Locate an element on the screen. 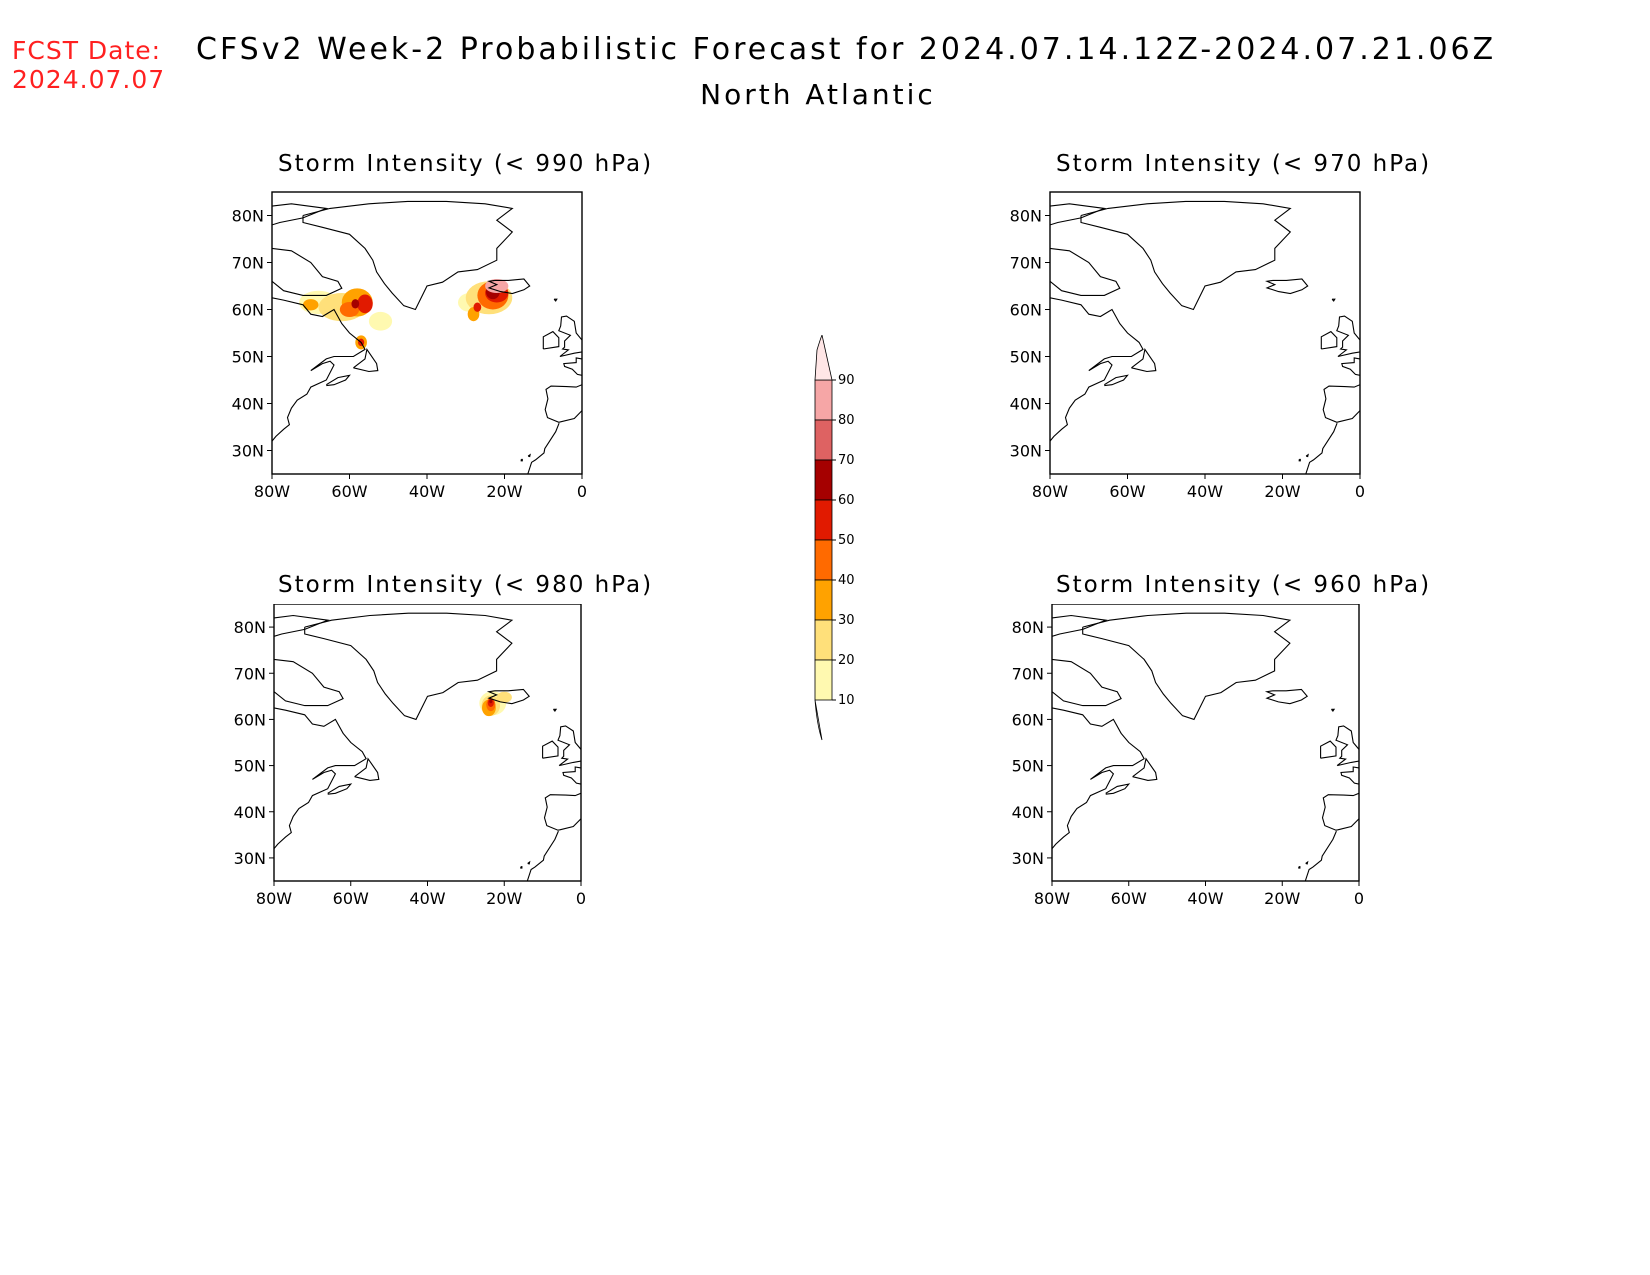 This screenshot has height=1275, width=1650. colorbar-legend: 10 20 30 40 50 60 70 80 90 is located at coordinates (834, 538).